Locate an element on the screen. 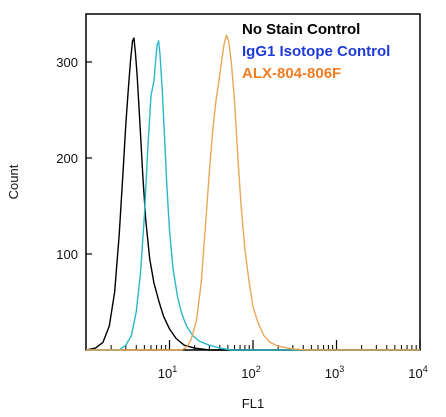  y-tick-label: 300 is located at coordinates (67, 62).